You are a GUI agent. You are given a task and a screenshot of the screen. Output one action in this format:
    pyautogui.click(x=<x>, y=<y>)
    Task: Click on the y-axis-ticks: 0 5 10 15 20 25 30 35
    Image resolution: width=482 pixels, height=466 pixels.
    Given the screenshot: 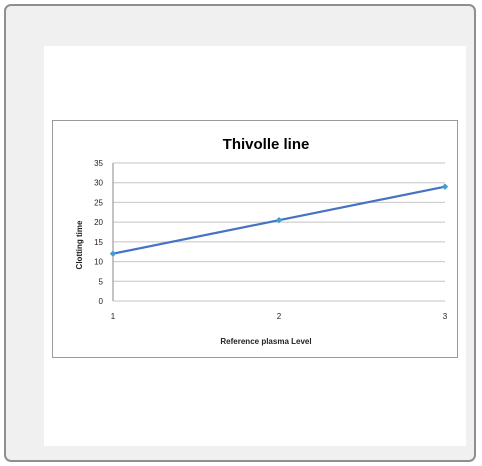 What is the action you would take?
    pyautogui.click(x=98, y=232)
    